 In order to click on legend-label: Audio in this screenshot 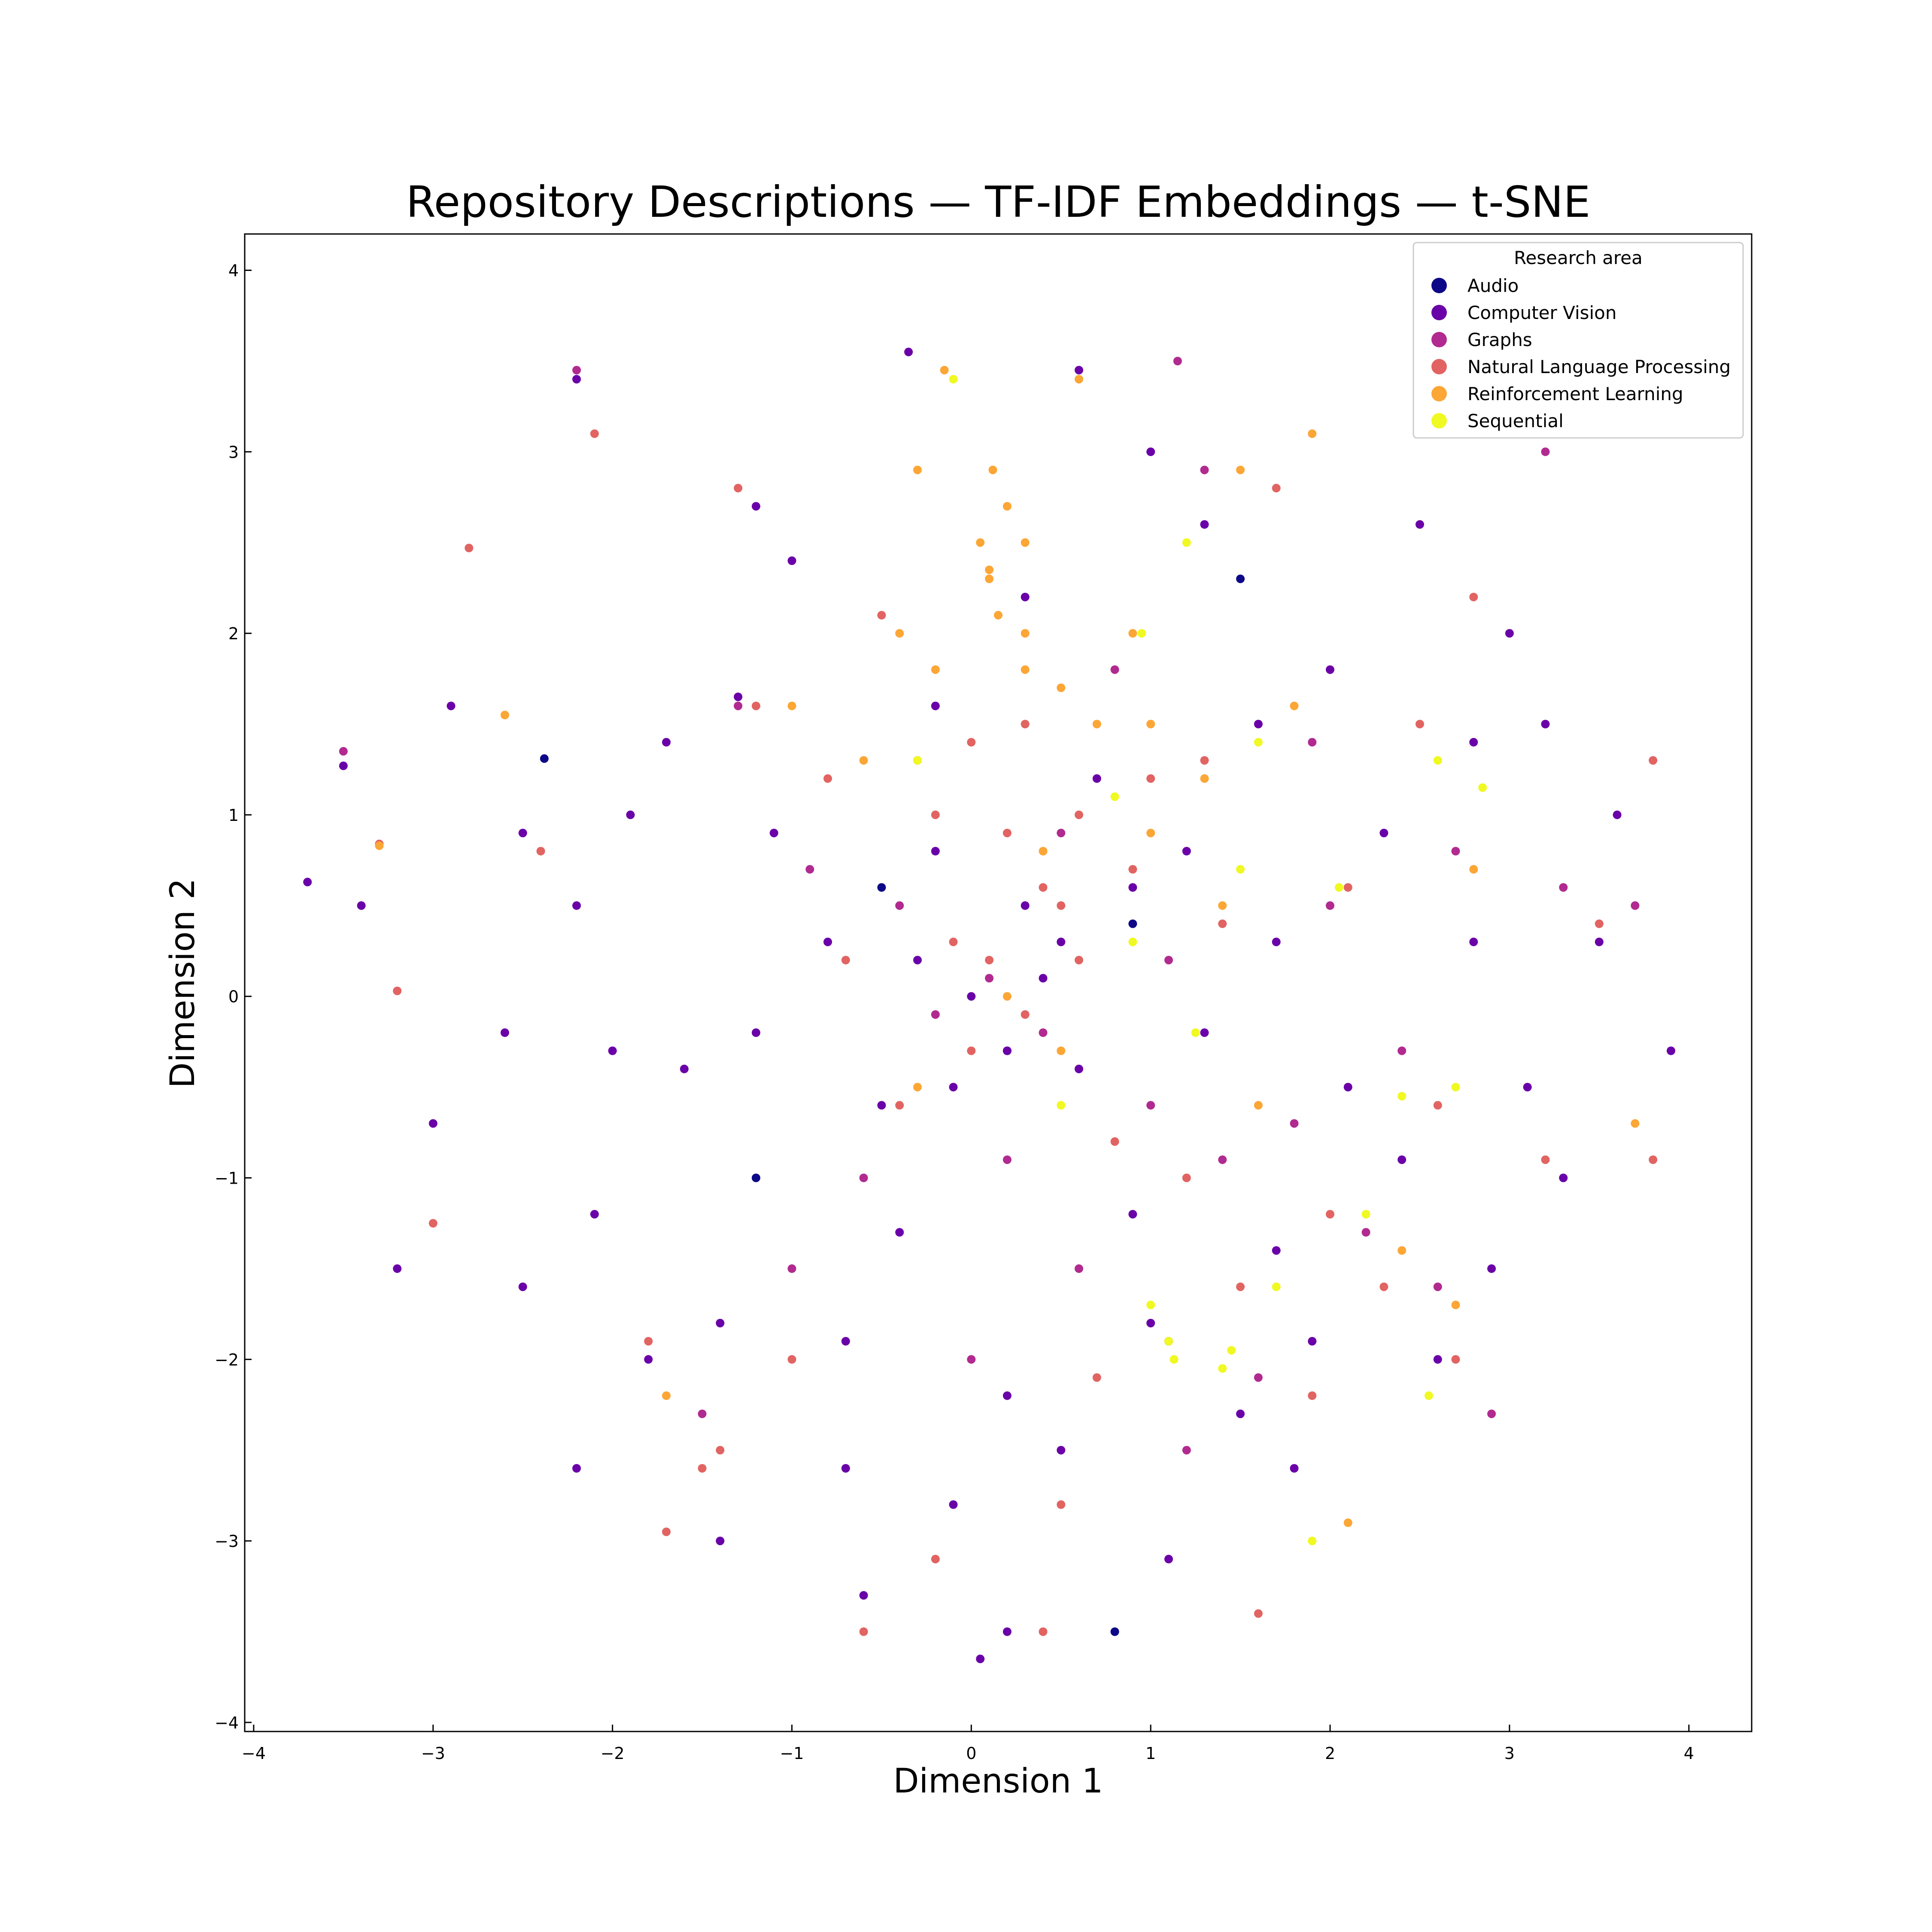, I will do `click(1493, 285)`.